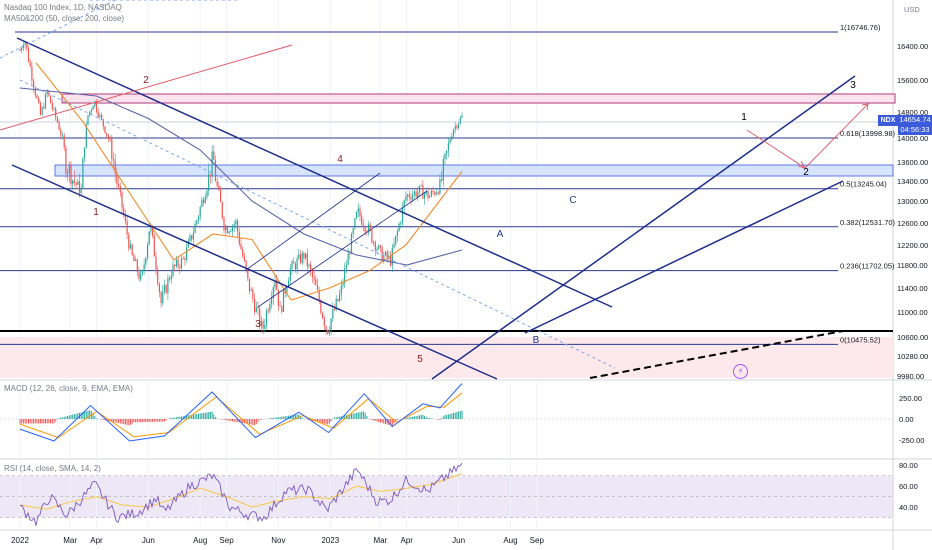  Describe the element at coordinates (278, 540) in the screenshot. I see `time-tick-label: Nov` at that location.